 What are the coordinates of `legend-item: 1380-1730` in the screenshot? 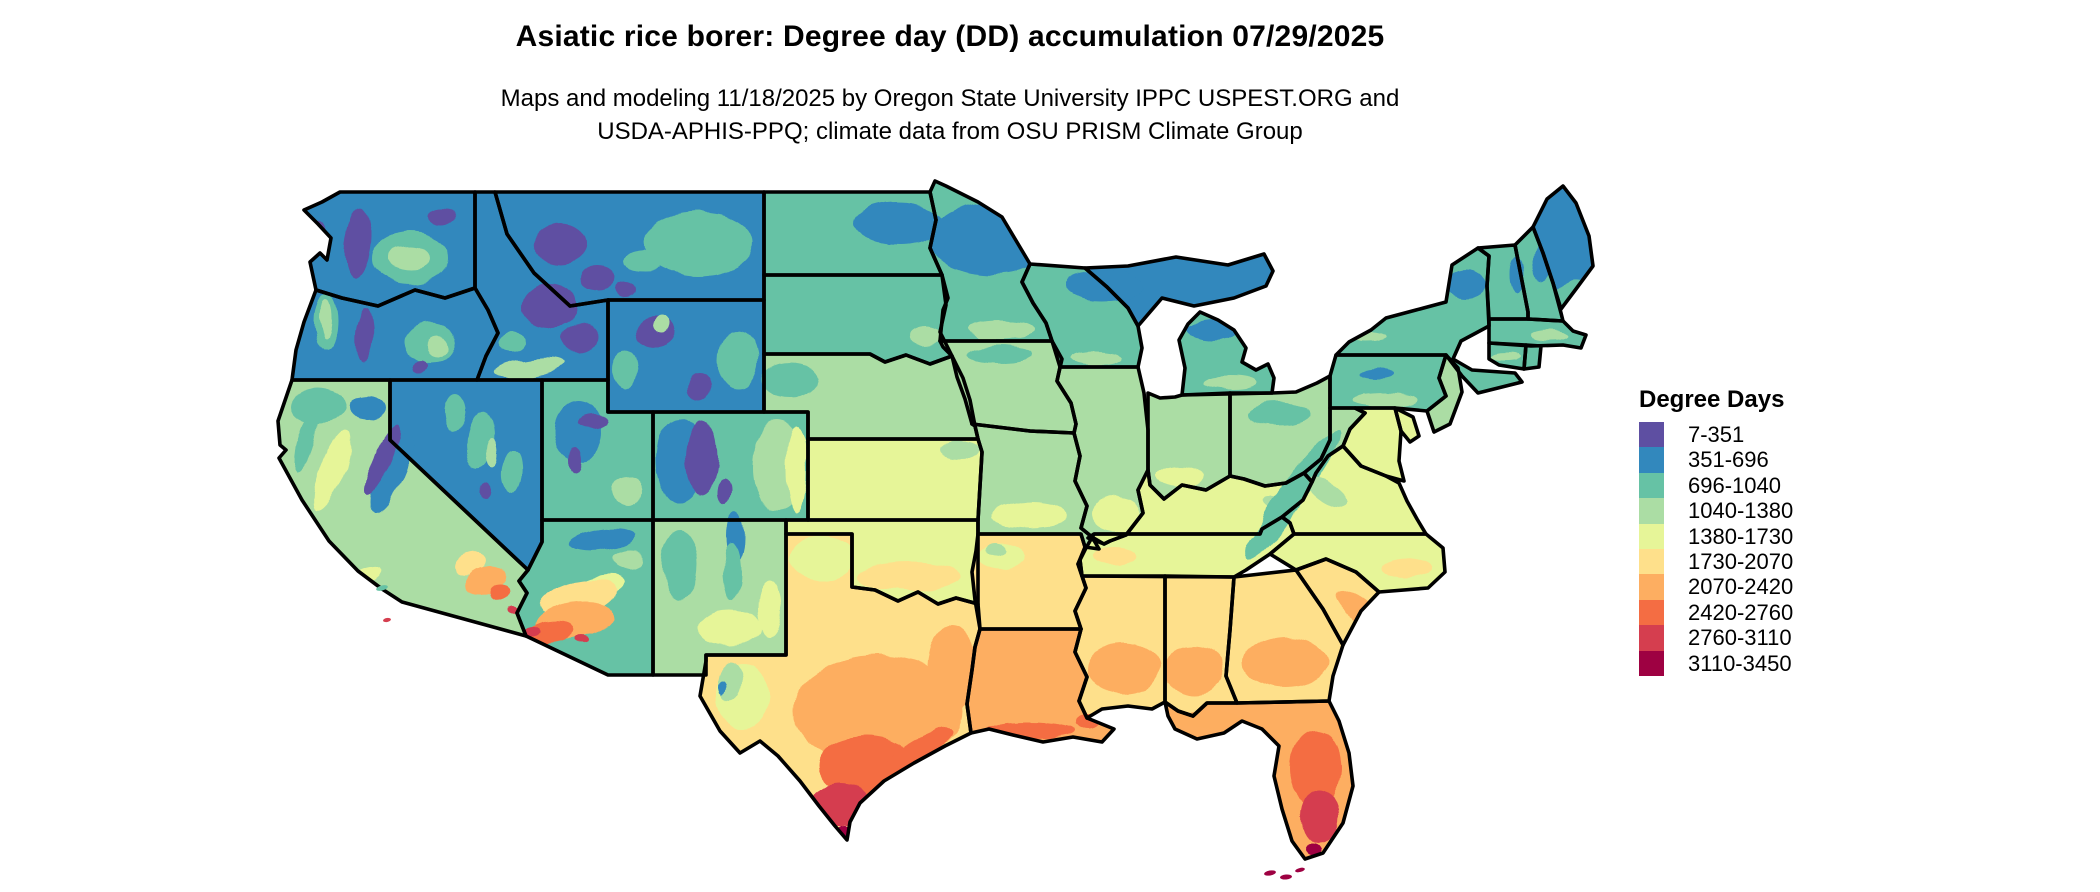 It's located at (1716, 536).